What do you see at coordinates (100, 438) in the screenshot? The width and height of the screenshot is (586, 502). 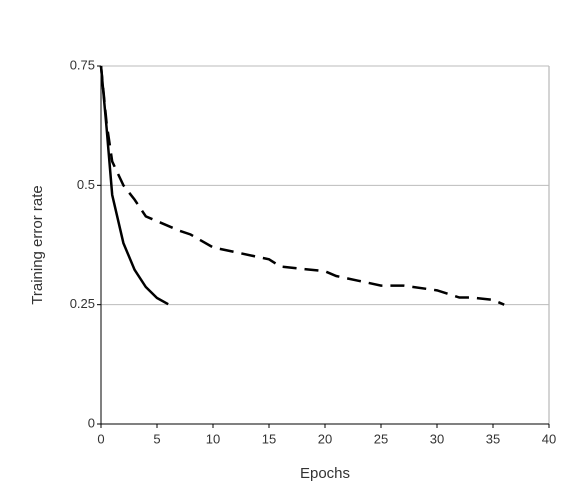 I see `x-tick-label: 0` at bounding box center [100, 438].